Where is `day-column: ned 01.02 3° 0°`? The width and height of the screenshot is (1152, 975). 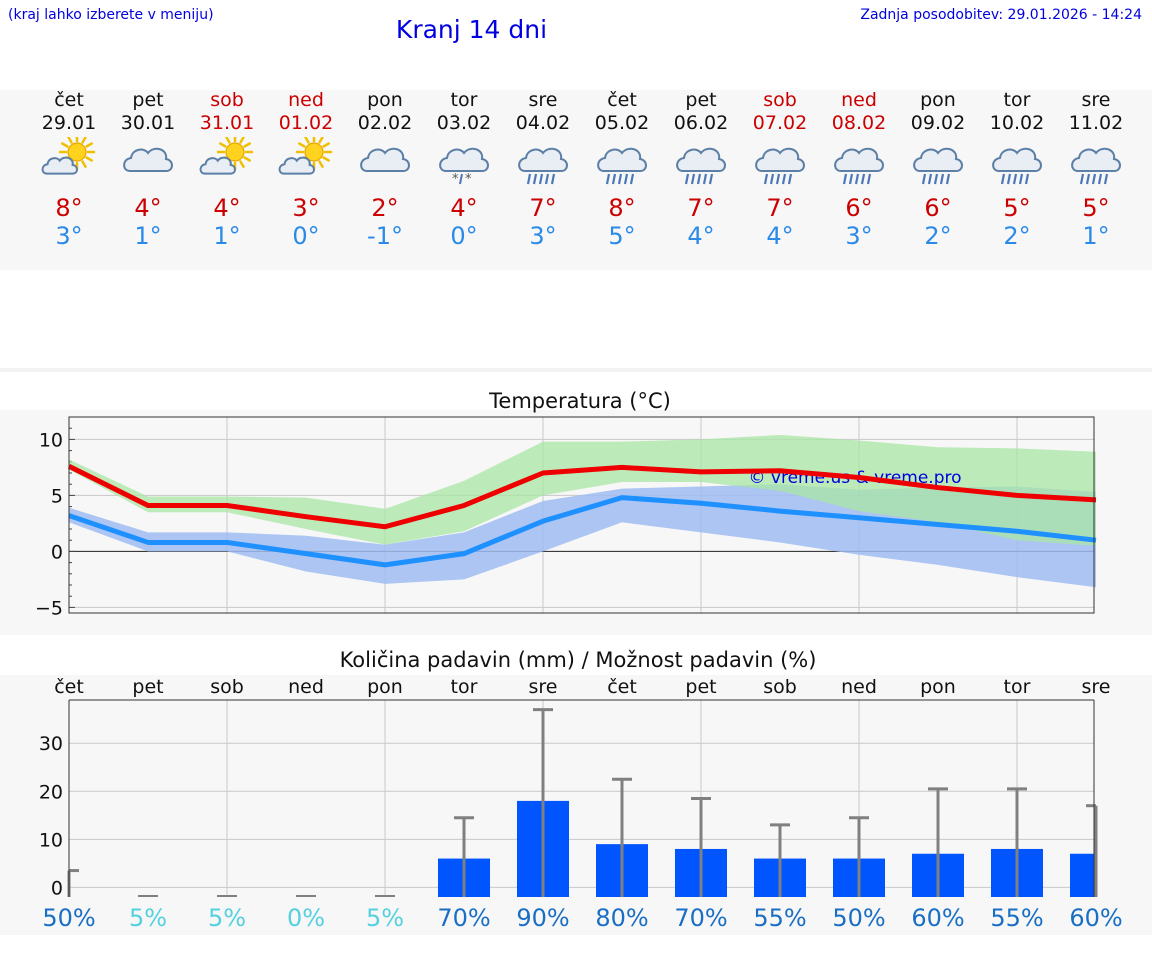
day-column: ned 01.02 3° 0° is located at coordinates (306, 169).